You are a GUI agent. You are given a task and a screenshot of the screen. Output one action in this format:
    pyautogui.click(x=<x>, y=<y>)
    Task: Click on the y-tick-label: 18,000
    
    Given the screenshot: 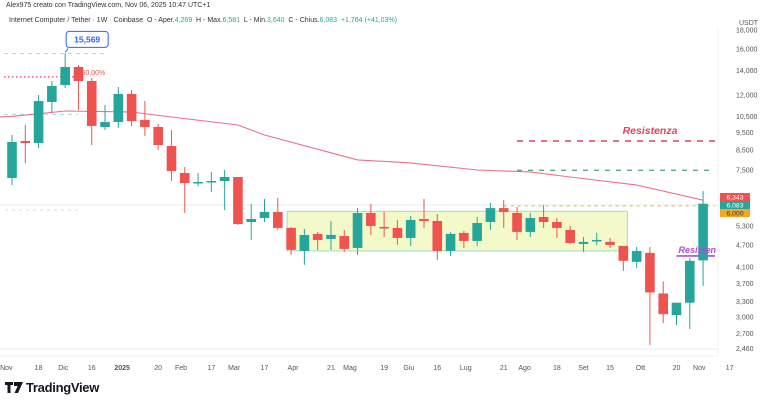 What is the action you would take?
    pyautogui.click(x=747, y=31)
    